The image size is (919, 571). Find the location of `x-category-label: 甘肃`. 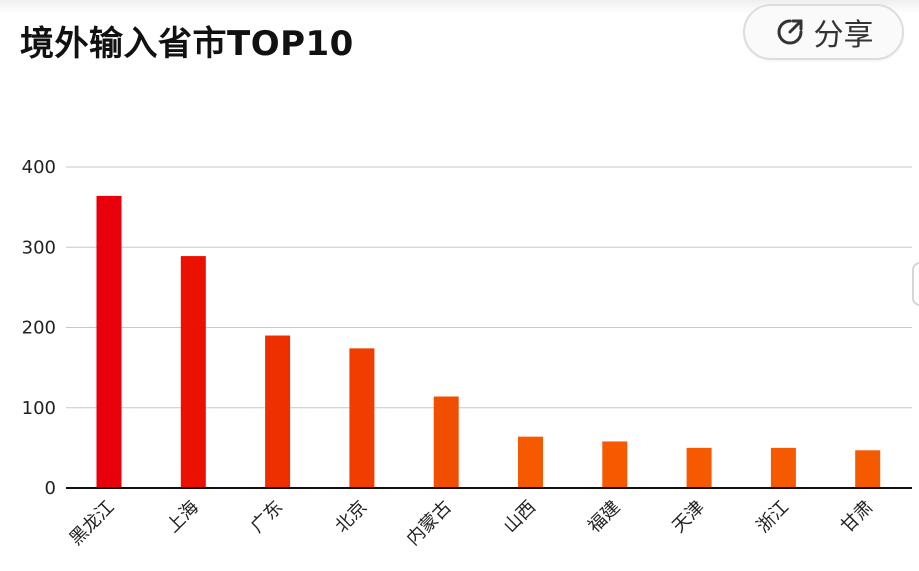

x-category-label: 甘肃 is located at coordinates (857, 517).